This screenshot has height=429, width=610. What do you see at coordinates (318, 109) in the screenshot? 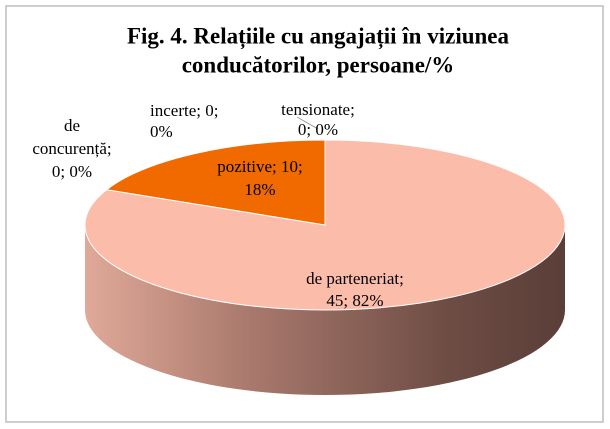
I see `data-label: tensionate;` at bounding box center [318, 109].